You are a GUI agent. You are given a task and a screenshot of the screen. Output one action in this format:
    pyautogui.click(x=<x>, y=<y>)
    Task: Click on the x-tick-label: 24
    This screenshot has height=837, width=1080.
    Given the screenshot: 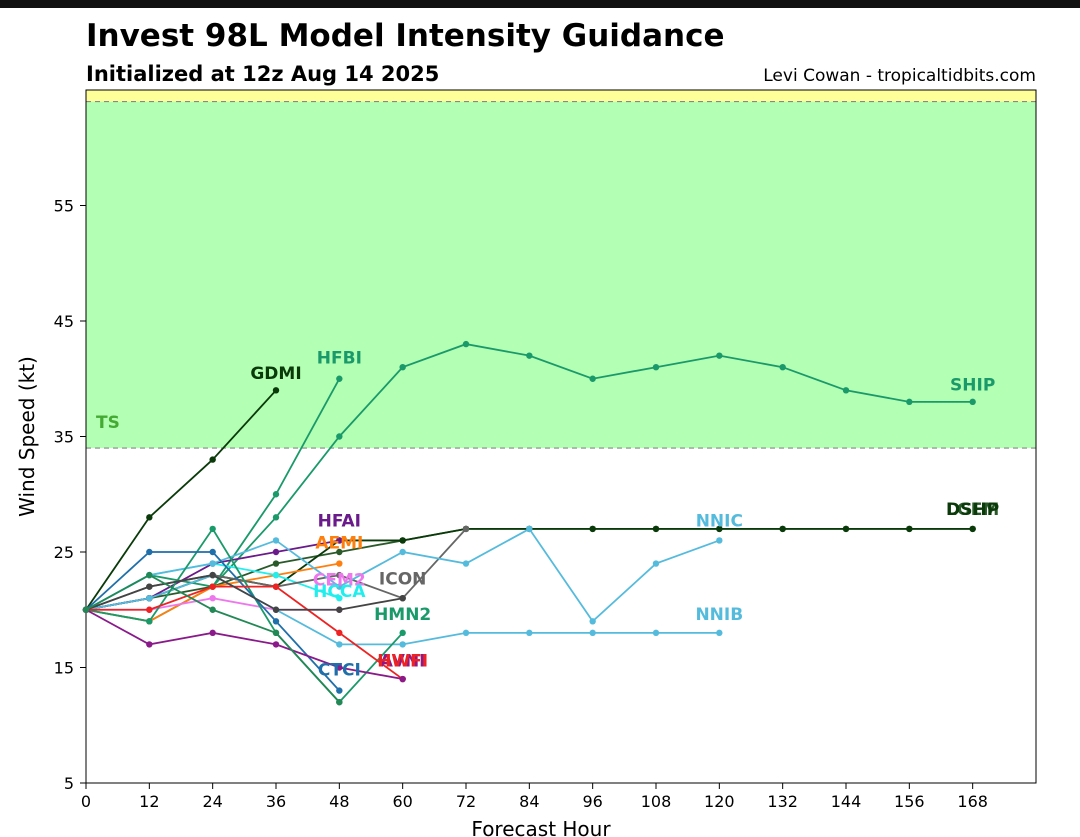 What is the action you would take?
    pyautogui.click(x=212, y=801)
    